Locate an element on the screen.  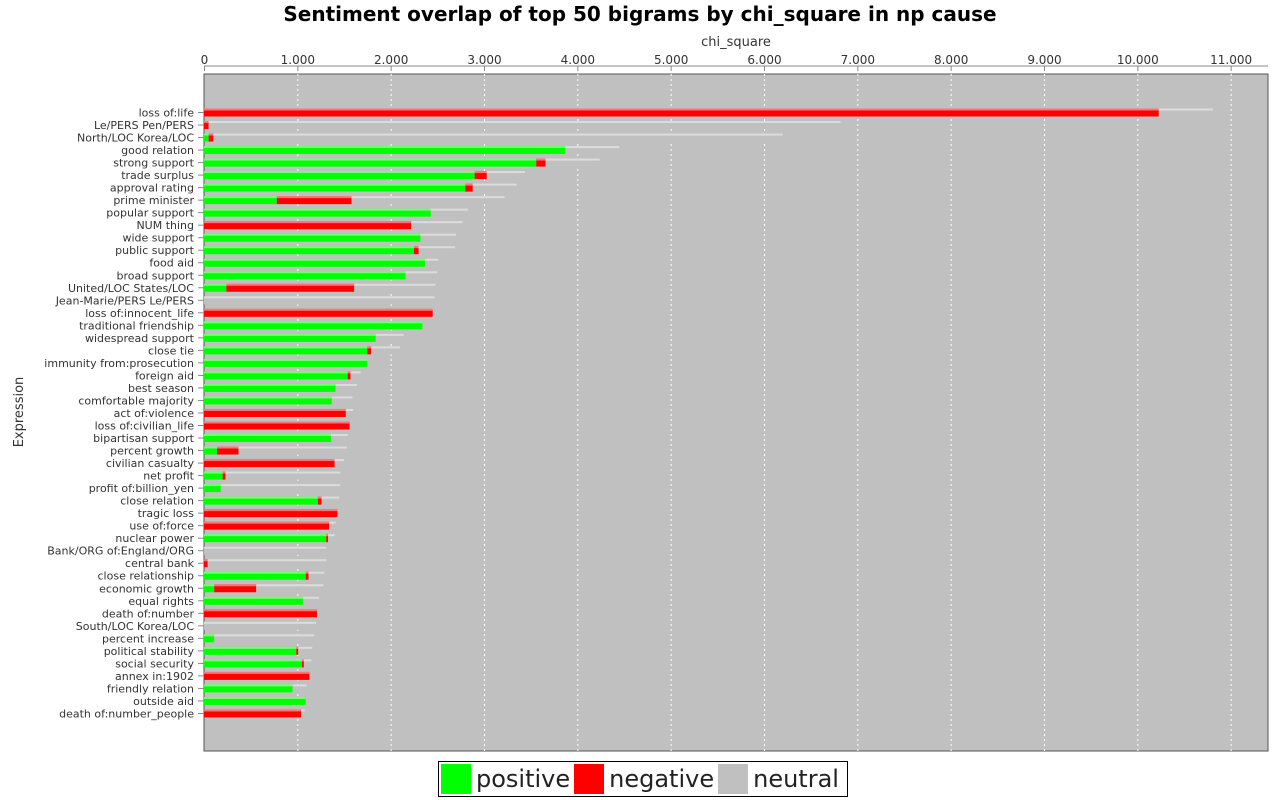
category-label: use of:force is located at coordinates (161, 526).